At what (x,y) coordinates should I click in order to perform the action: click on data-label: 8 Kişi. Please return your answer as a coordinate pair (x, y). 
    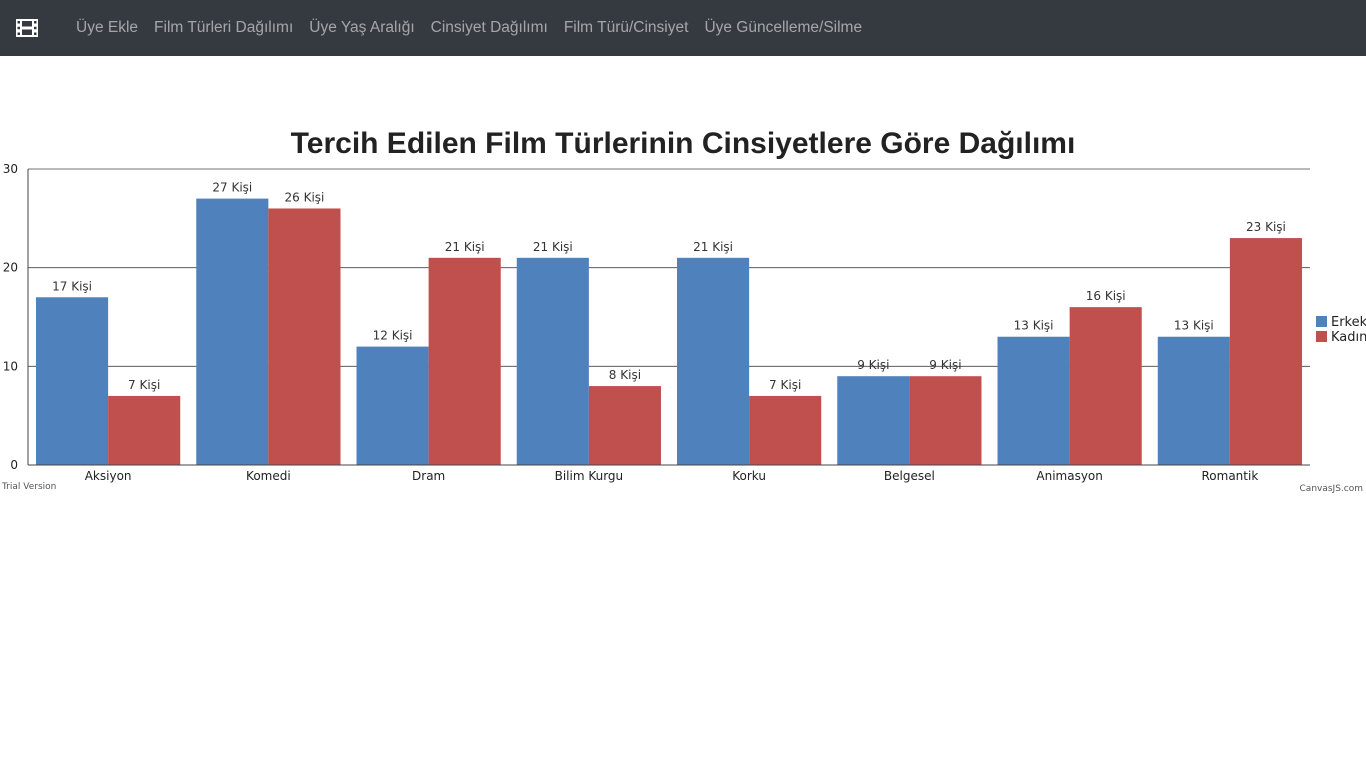
    Looking at the image, I should click on (625, 375).